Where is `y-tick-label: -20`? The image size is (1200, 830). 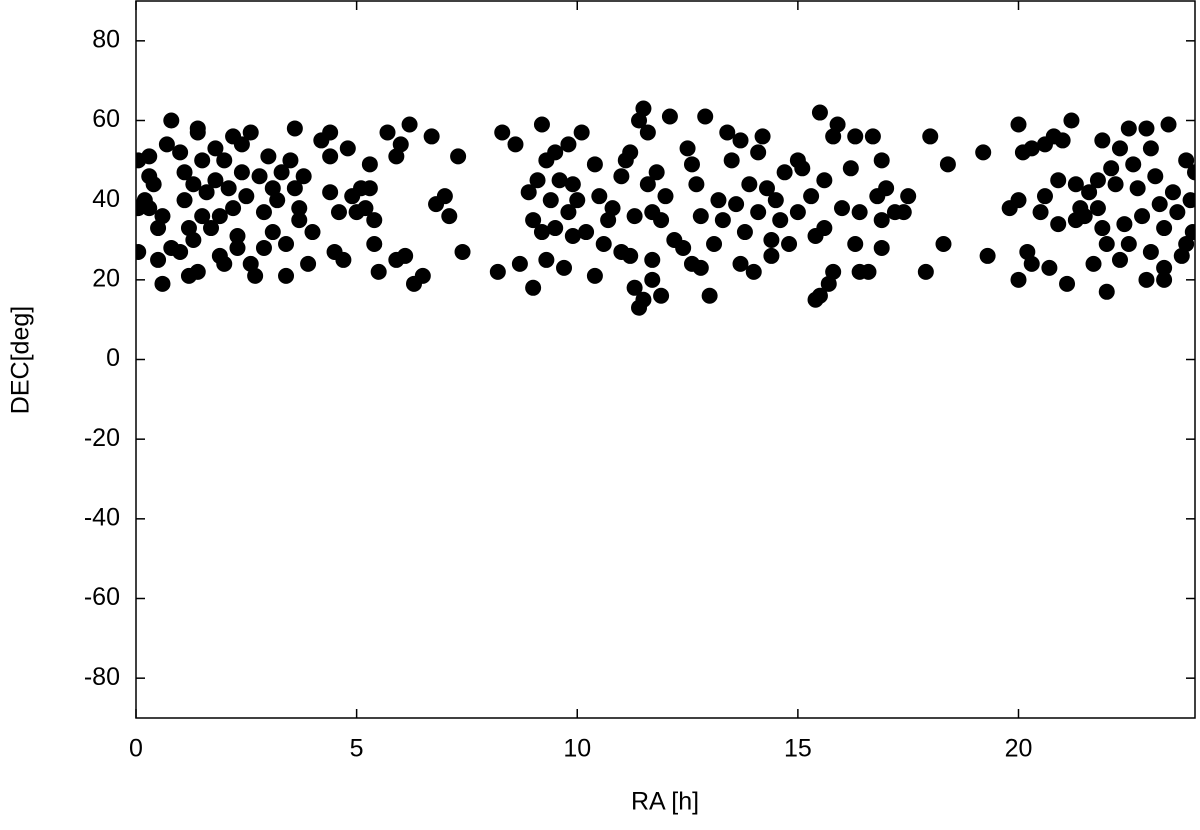 y-tick-label: -20 is located at coordinates (102, 438).